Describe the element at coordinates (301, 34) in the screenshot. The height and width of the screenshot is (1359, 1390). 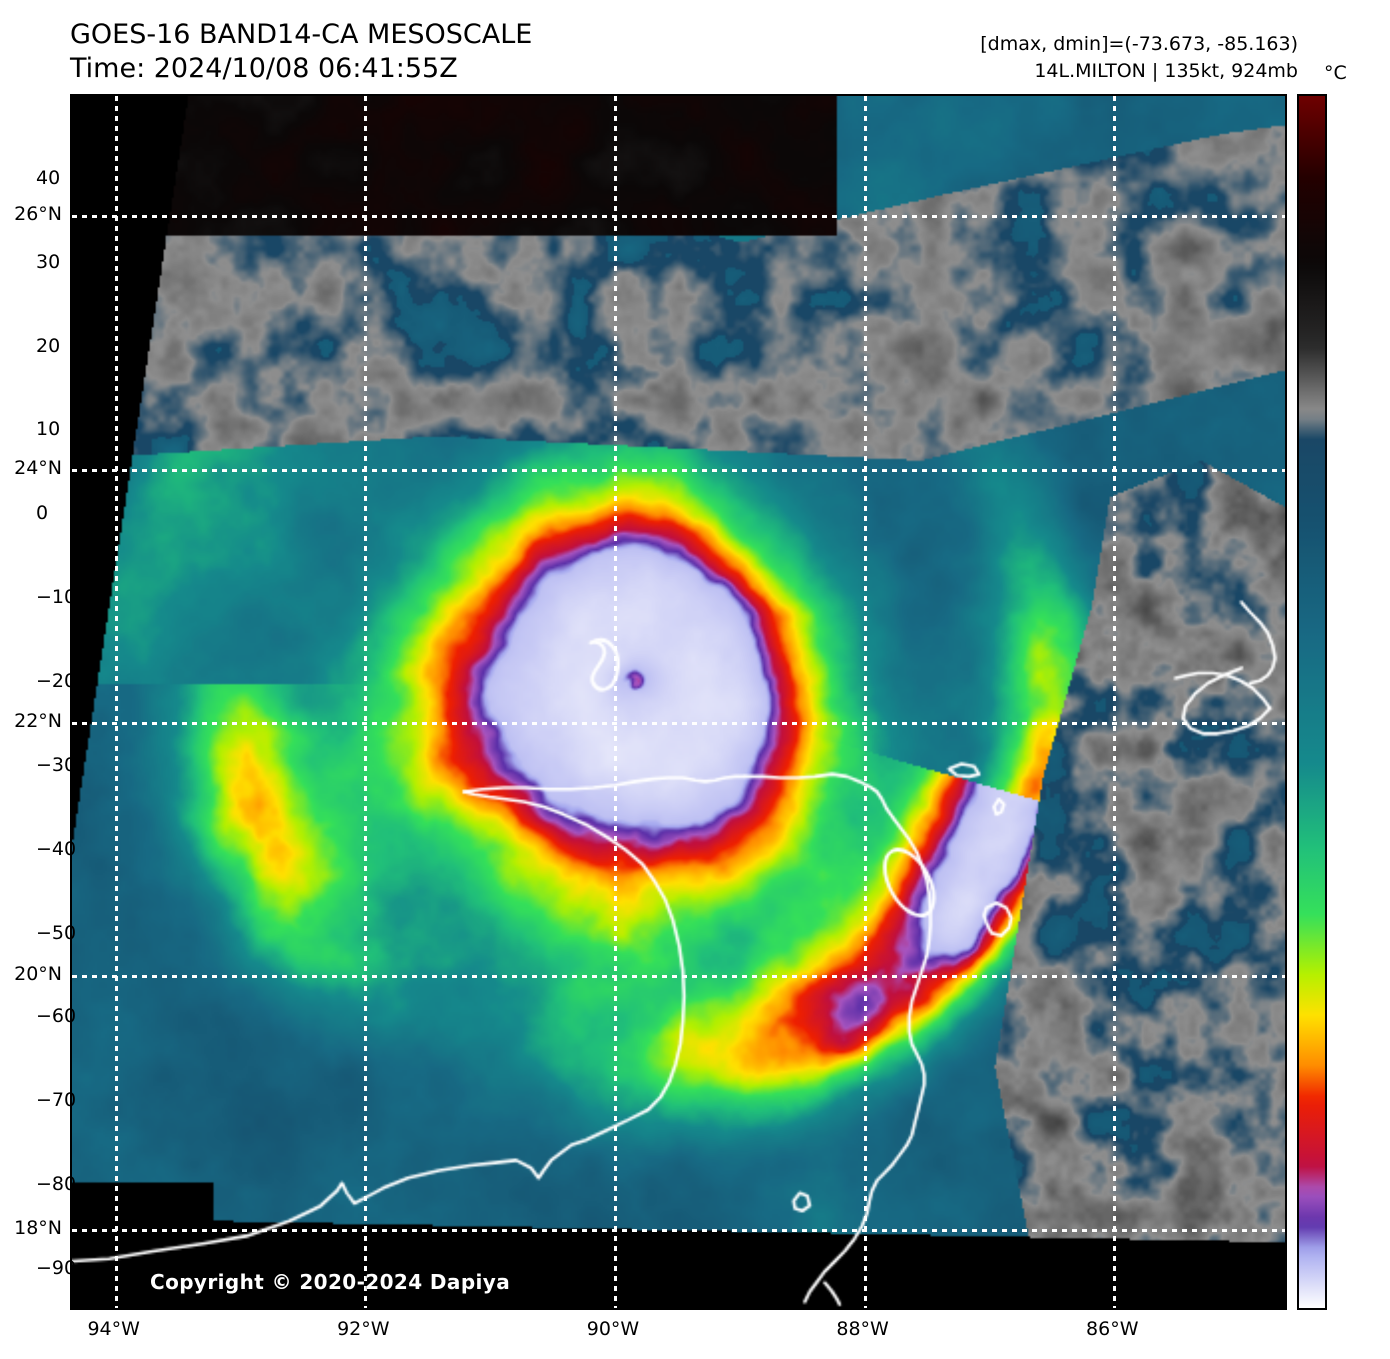
I see `page-title: GOES-16 BAND14-CA MESOSCALE` at that location.